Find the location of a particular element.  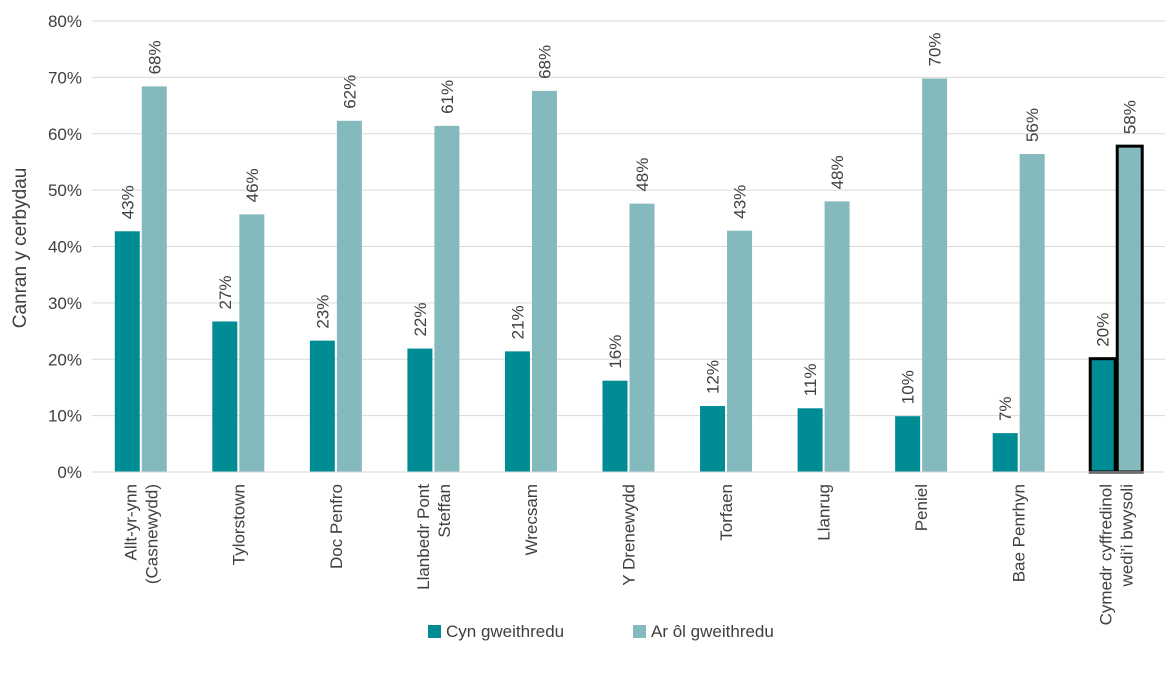

category-label: Steffan is located at coordinates (444, 511).